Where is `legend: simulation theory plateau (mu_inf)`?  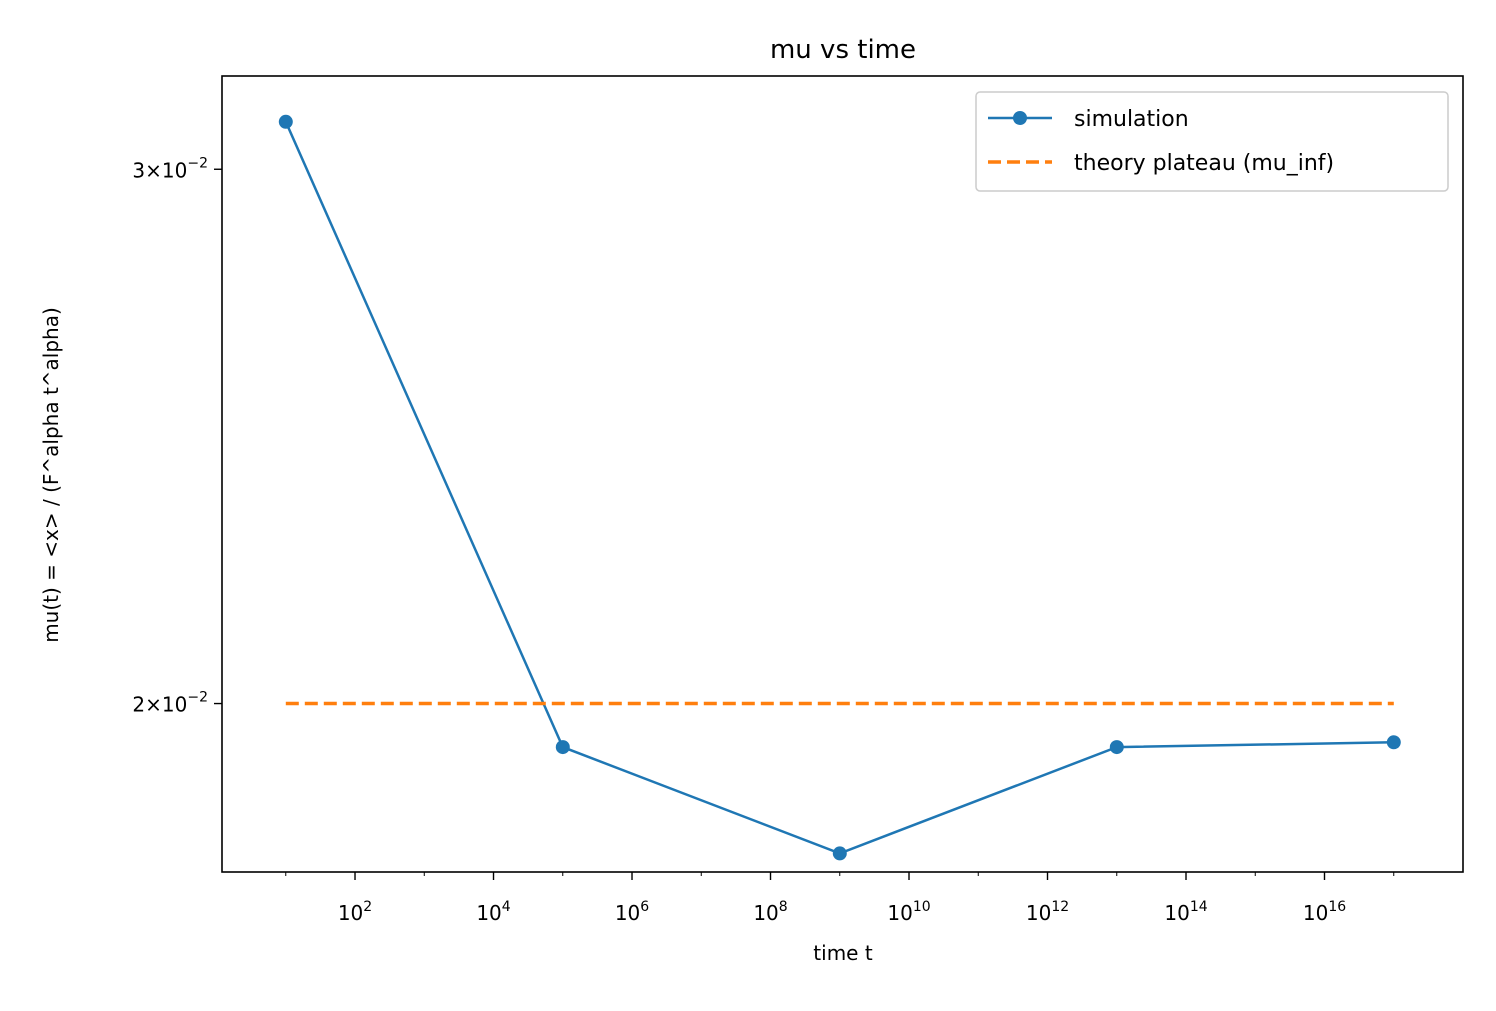
legend: simulation theory plateau (mu_inf) is located at coordinates (1212, 141).